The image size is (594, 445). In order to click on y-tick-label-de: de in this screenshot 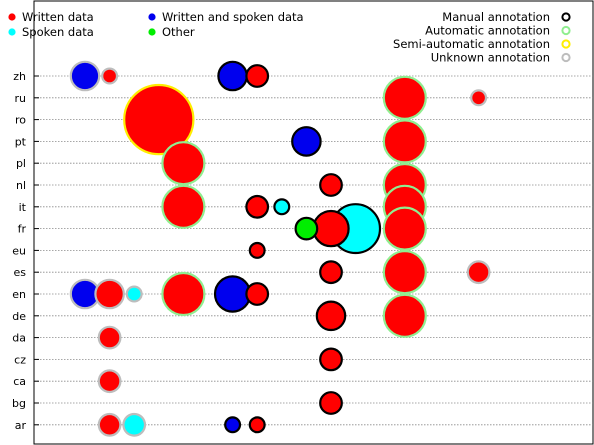, I will do `click(19, 316)`.